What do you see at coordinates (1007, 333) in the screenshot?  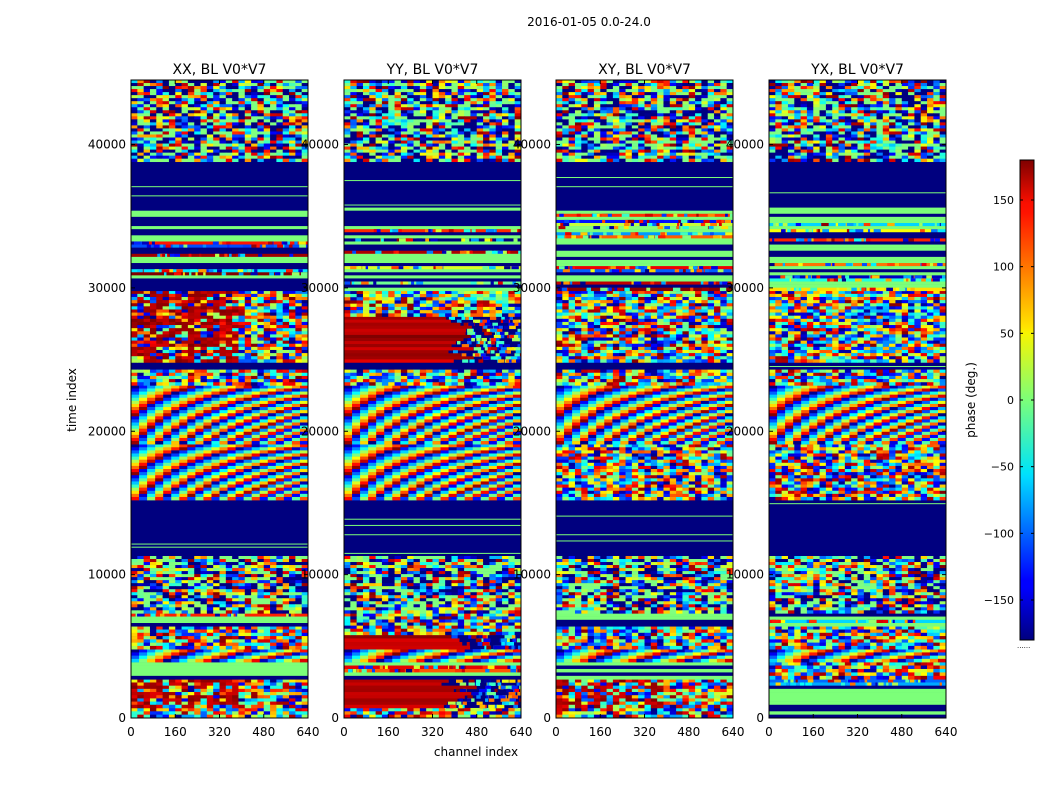 I see `colorbar-tick-label: 50` at bounding box center [1007, 333].